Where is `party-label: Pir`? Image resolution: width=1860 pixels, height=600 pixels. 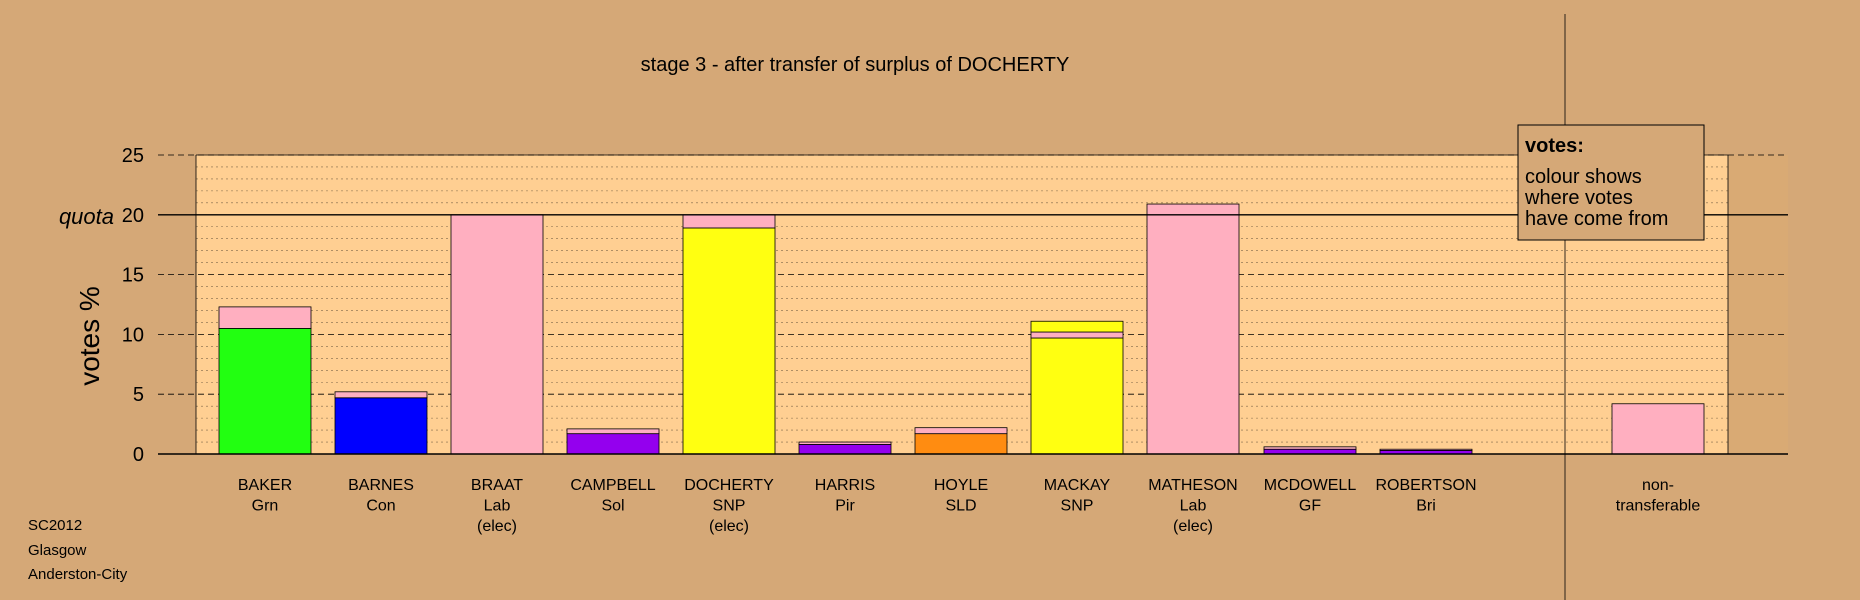 party-label: Pir is located at coordinates (845, 506).